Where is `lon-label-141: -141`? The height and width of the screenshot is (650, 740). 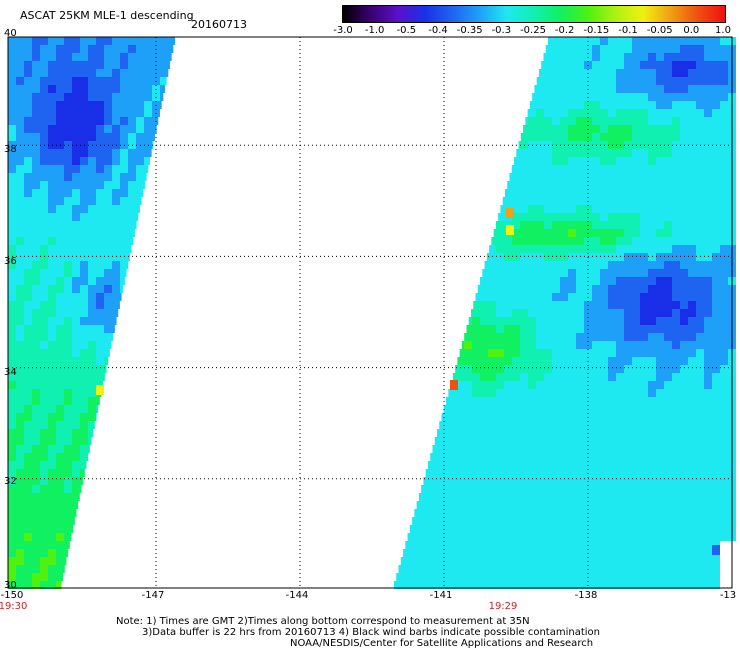
lon-label-141: -141 is located at coordinates (441, 595).